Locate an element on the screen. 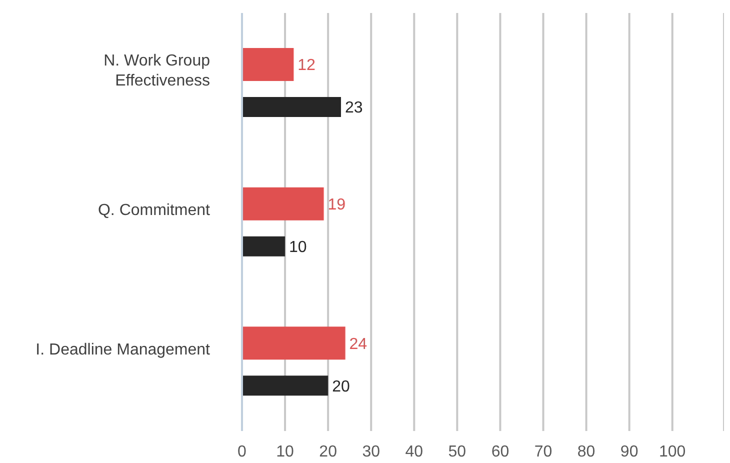  y-tick-label: Q. Commitment is located at coordinates (154, 210).